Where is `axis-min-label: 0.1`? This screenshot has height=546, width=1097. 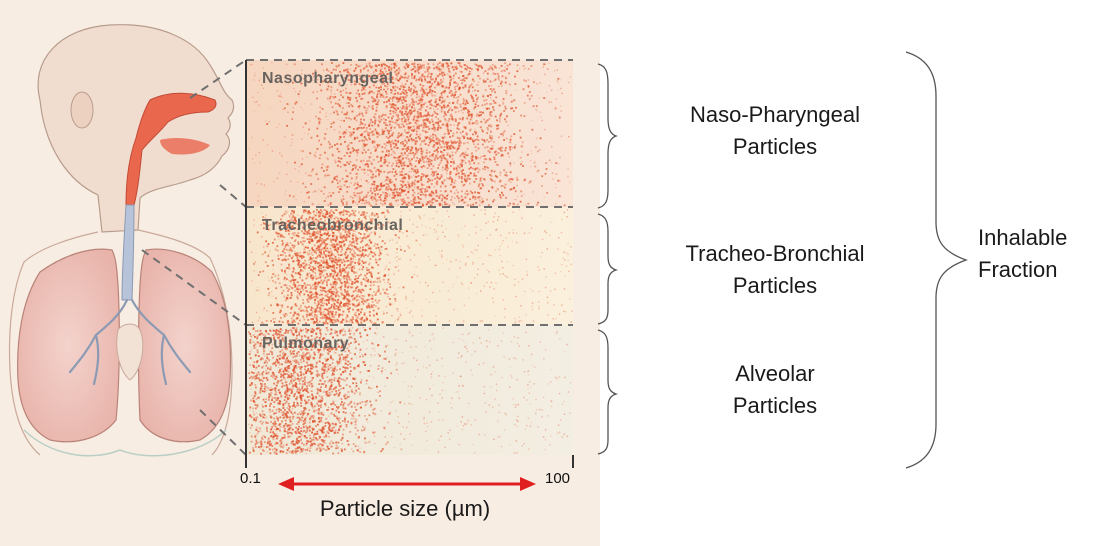 axis-min-label: 0.1 is located at coordinates (250, 478).